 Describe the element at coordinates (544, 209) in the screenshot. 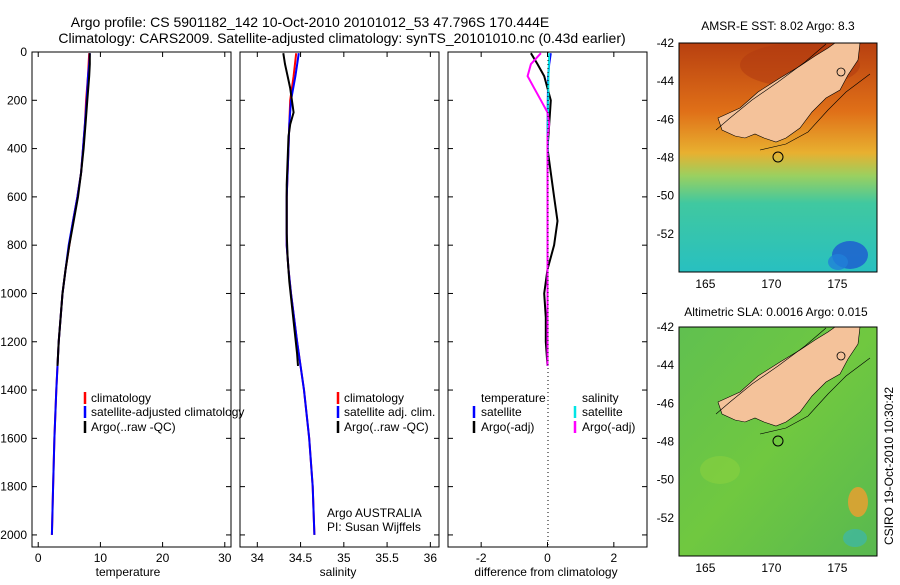

I see `series-line-temperature-argo-adj-` at that location.